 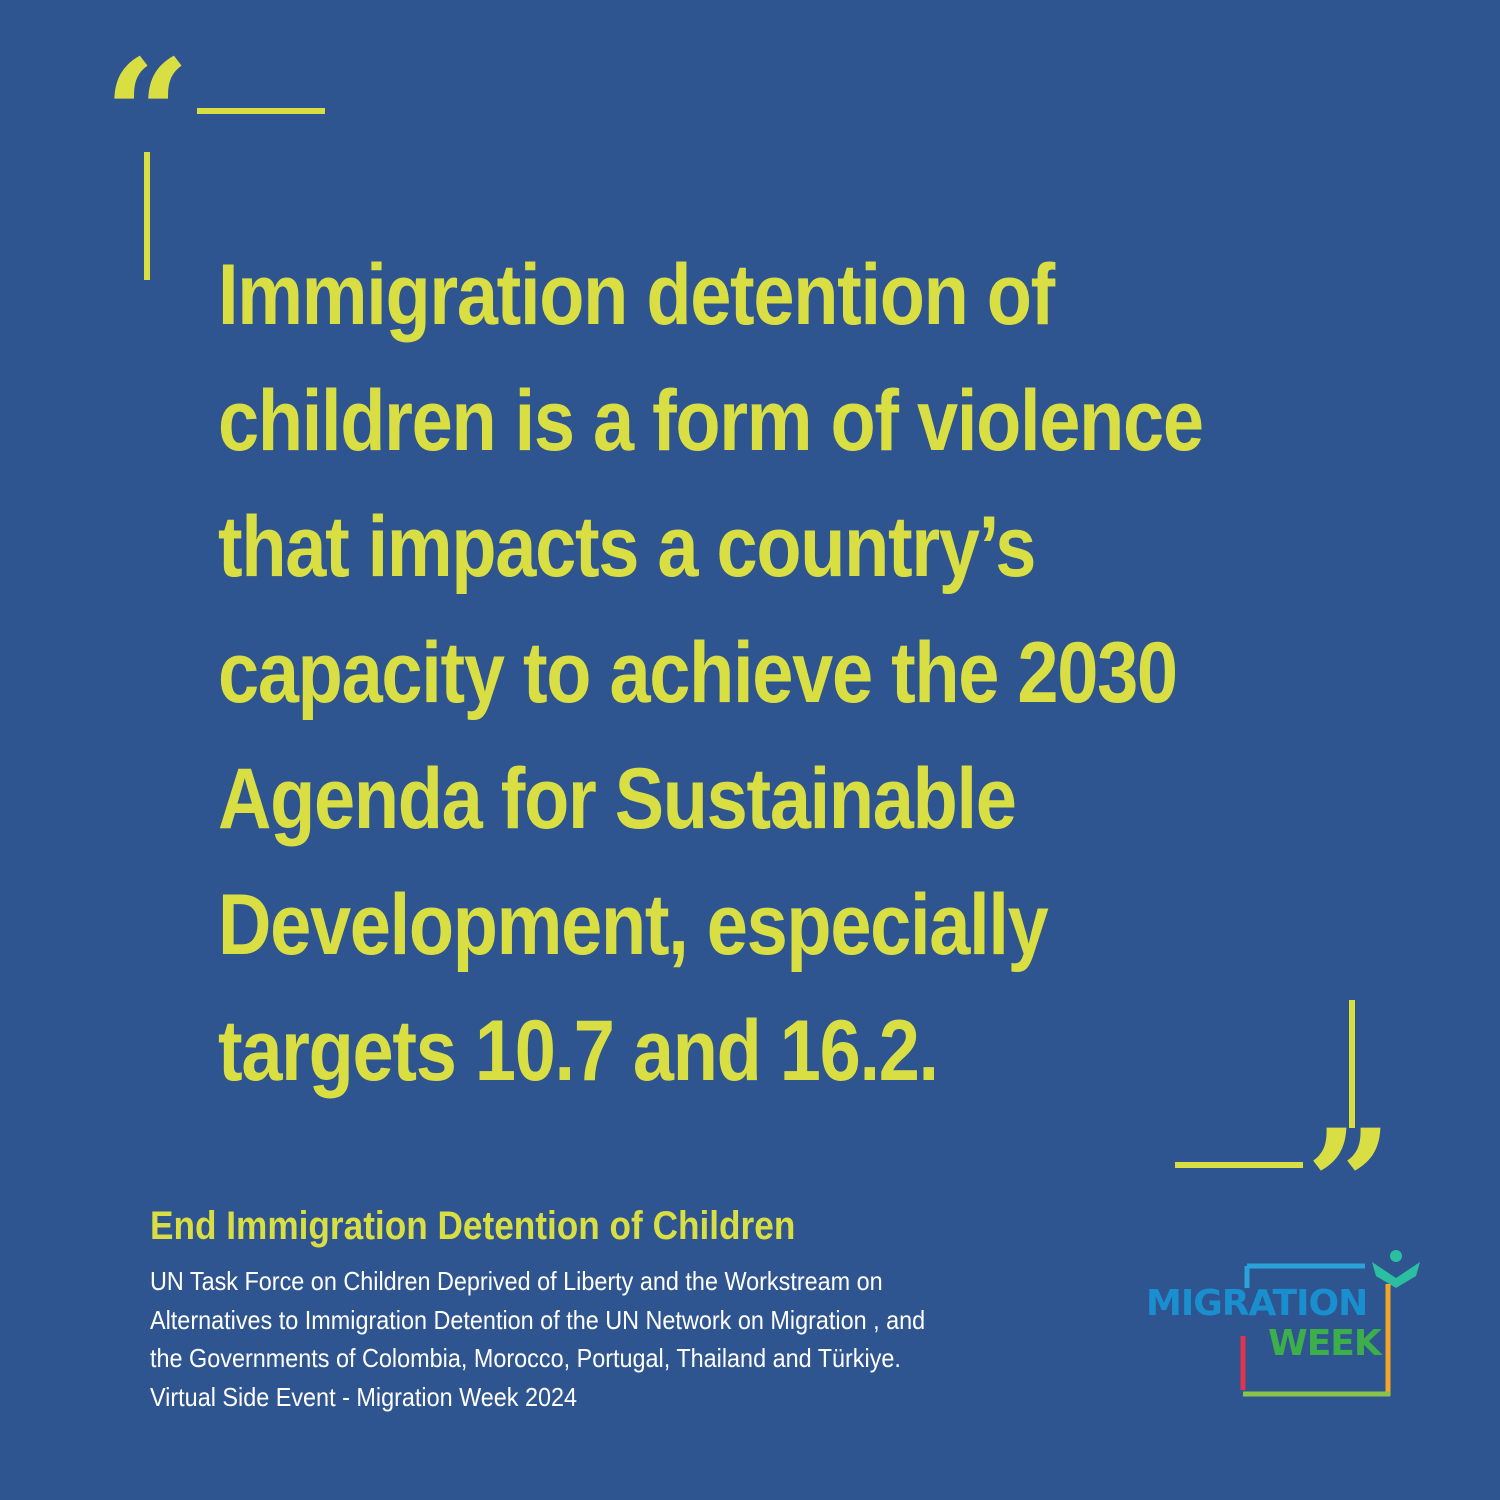 I want to click on bottom-horizontal-rule, so click(x=1239, y=1165).